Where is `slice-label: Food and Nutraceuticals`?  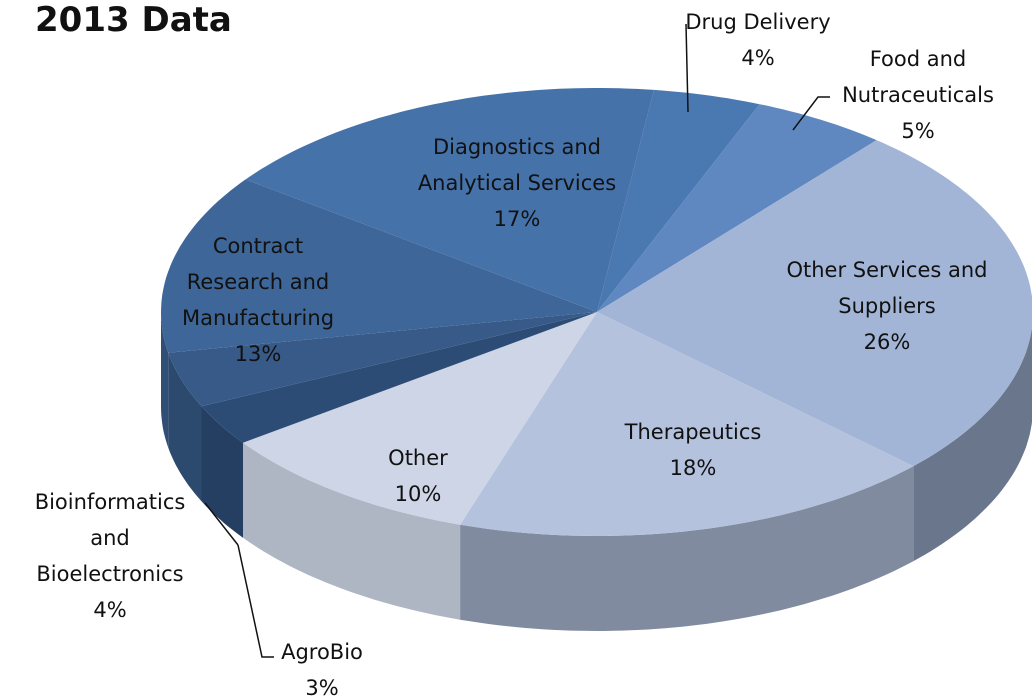
slice-label: Food and Nutraceuticals is located at coordinates (918, 77).